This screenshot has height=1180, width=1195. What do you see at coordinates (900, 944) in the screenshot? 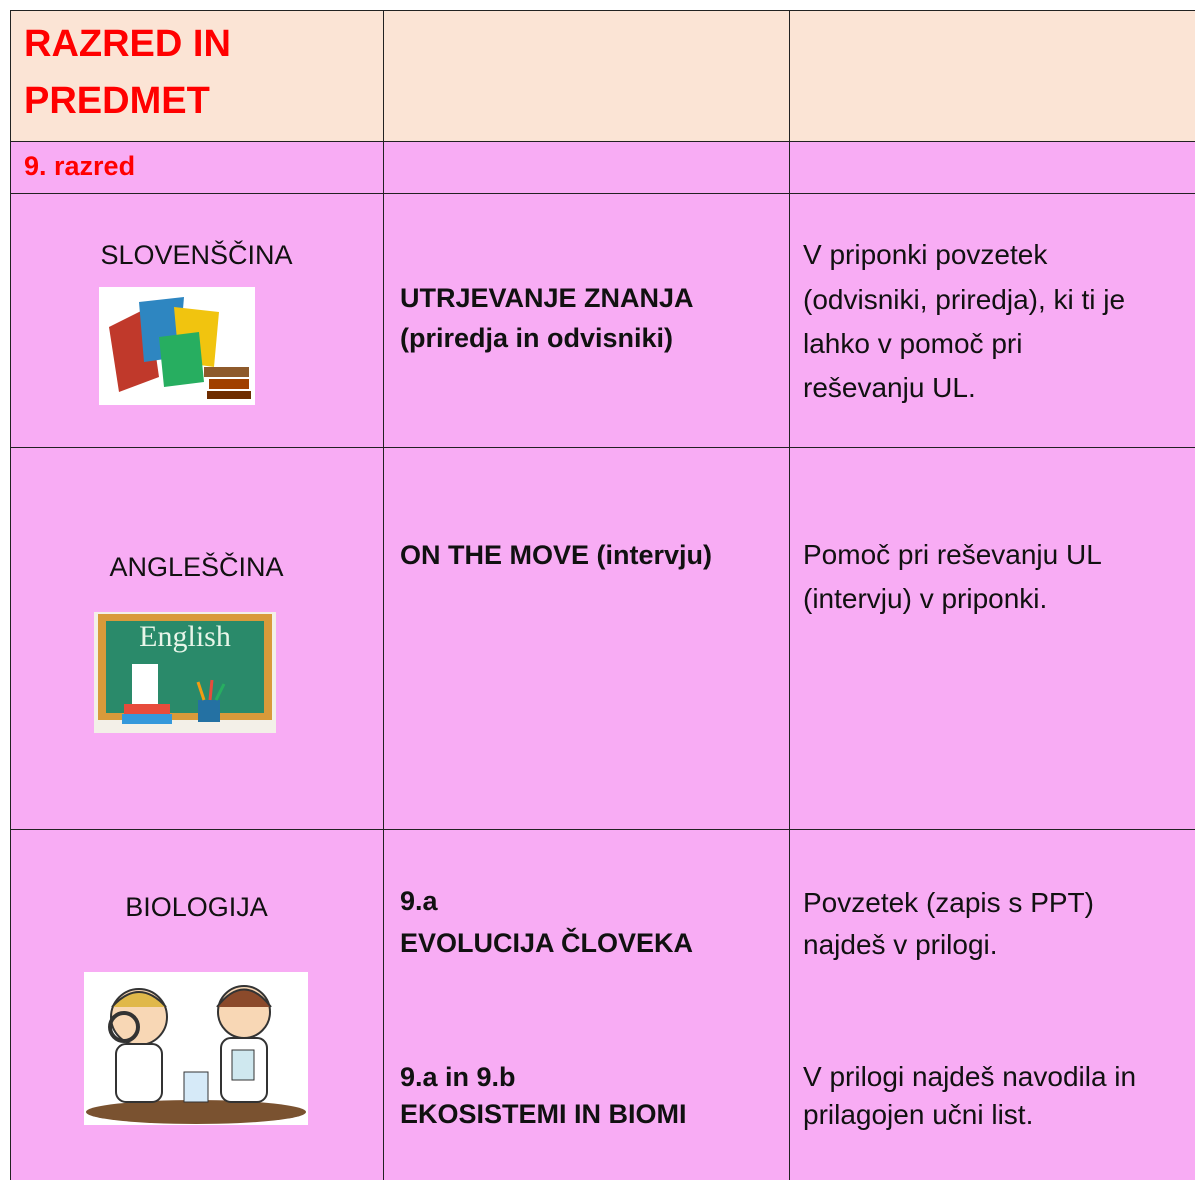
I see `note-text: najdeš v prilogi.` at bounding box center [900, 944].